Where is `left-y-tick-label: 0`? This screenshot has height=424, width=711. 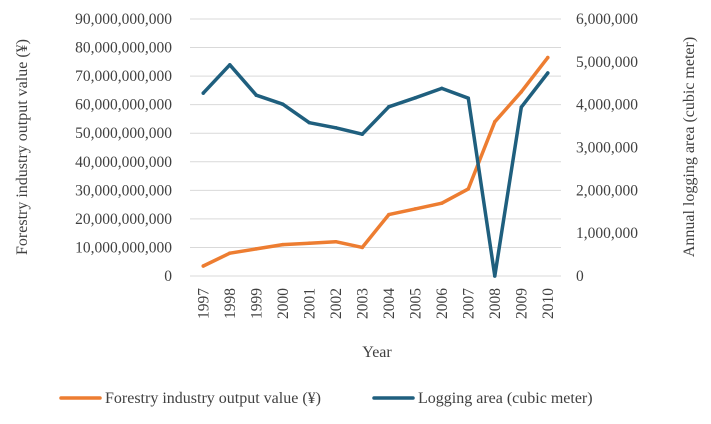
left-y-tick-label: 0 is located at coordinates (168, 276).